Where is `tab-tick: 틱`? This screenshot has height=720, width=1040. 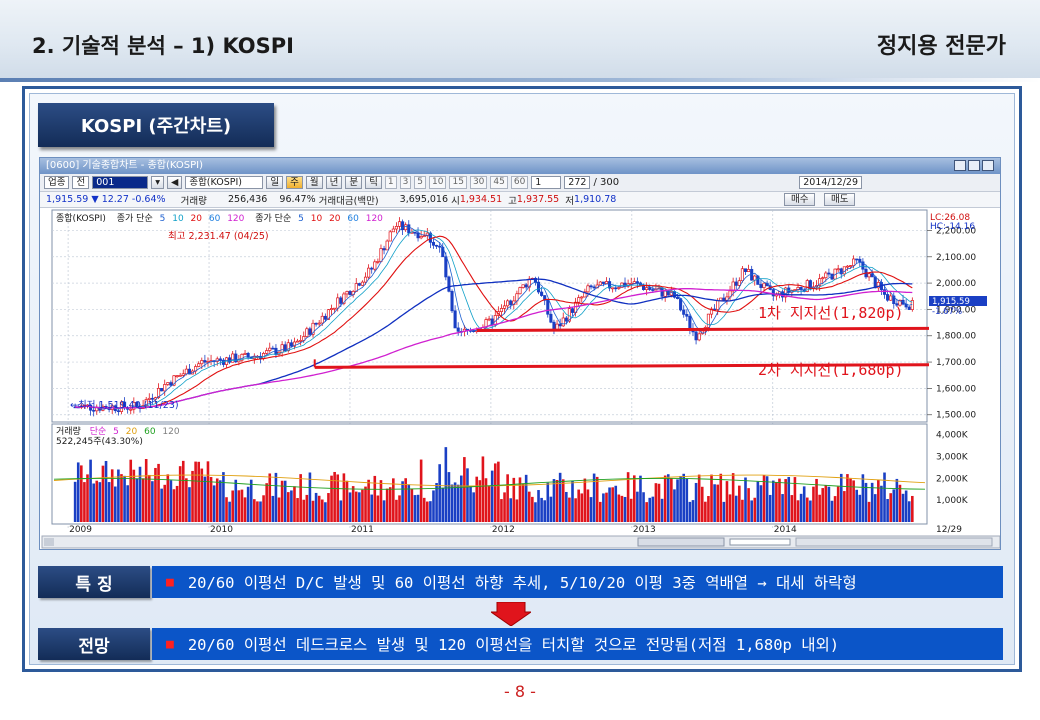
tab-tick: 틱 is located at coordinates (373, 182).